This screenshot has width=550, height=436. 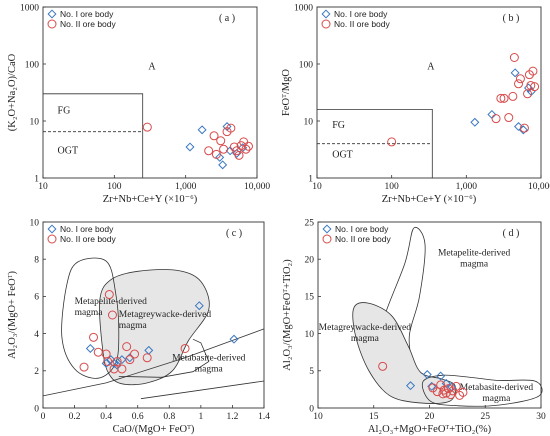 What do you see at coordinates (106, 417) in the screenshot?
I see `x-tick-label: 0.4` at bounding box center [106, 417].